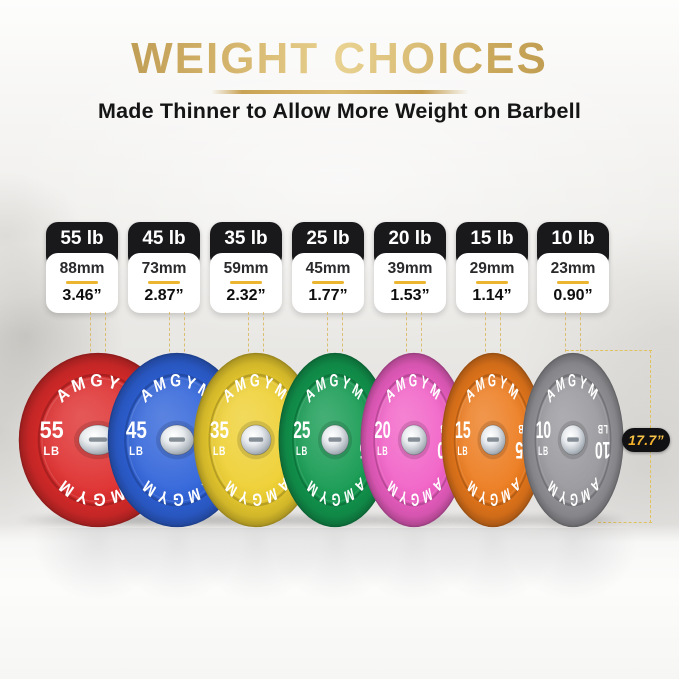 Image resolution: width=679 pixels, height=679 pixels. Describe the element at coordinates (493, 334) in the screenshot. I see `leader-lines-15lb` at that location.